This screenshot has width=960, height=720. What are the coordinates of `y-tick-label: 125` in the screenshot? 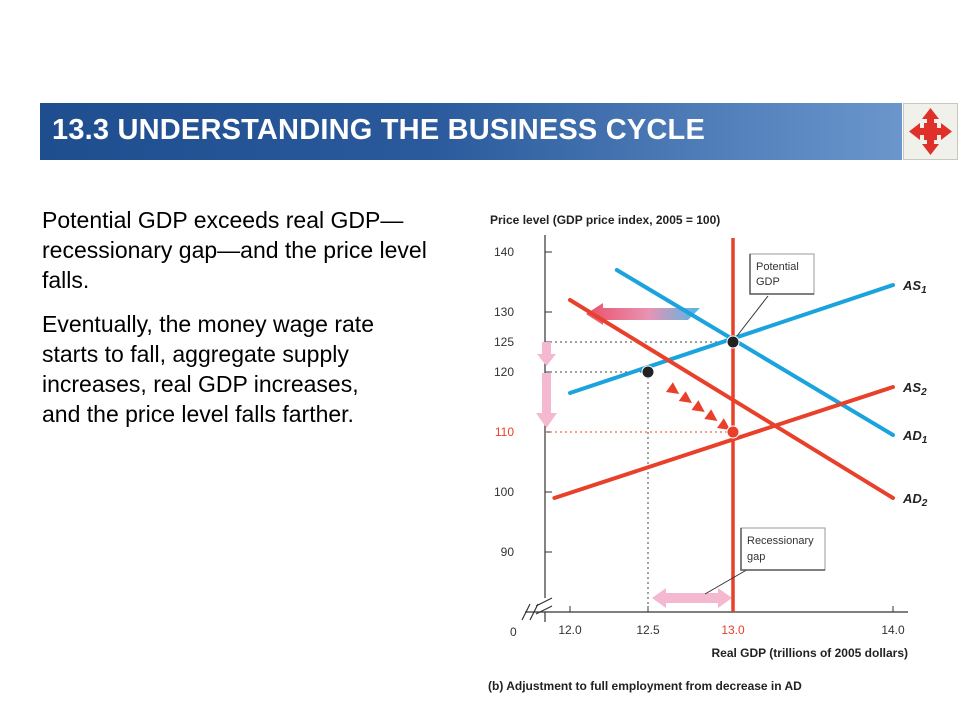 It's located at (504, 342).